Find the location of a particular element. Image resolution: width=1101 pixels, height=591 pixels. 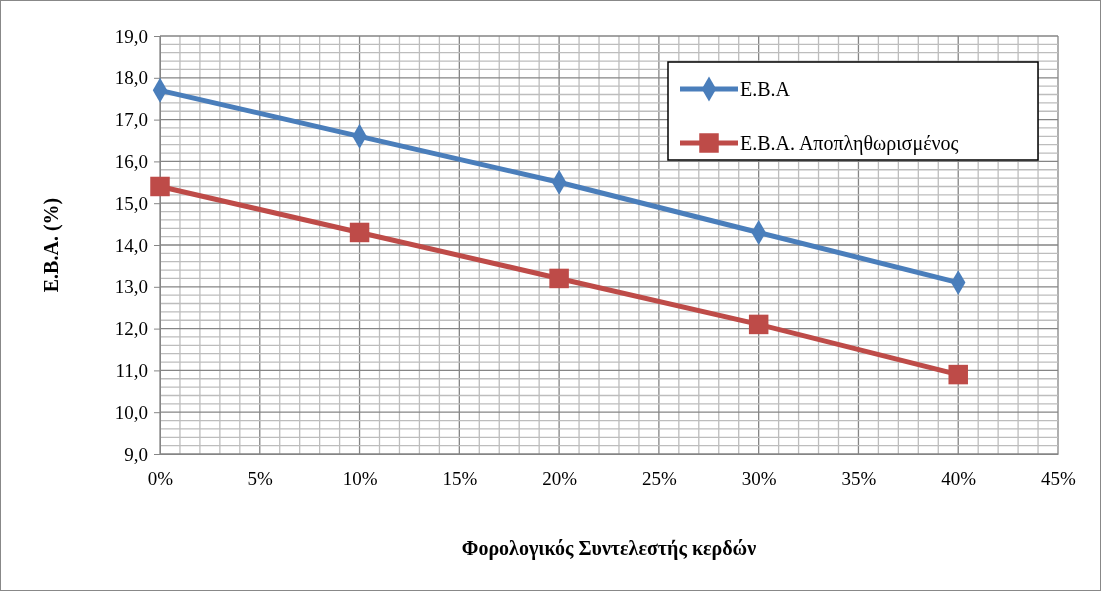

y-tick-label: 14,0 is located at coordinates (131, 245).